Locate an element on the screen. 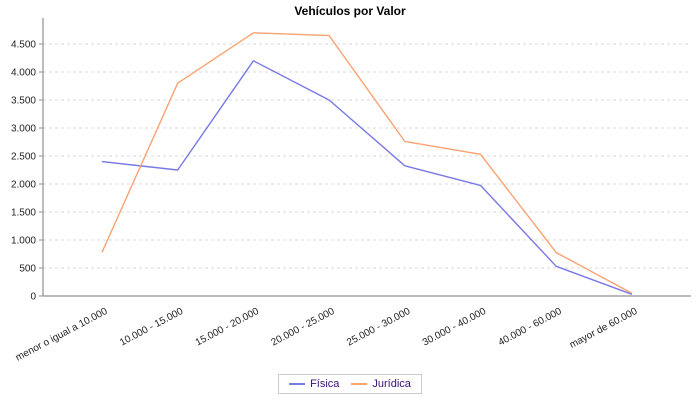  y-axis-label: 1.500 is located at coordinates (23, 213).